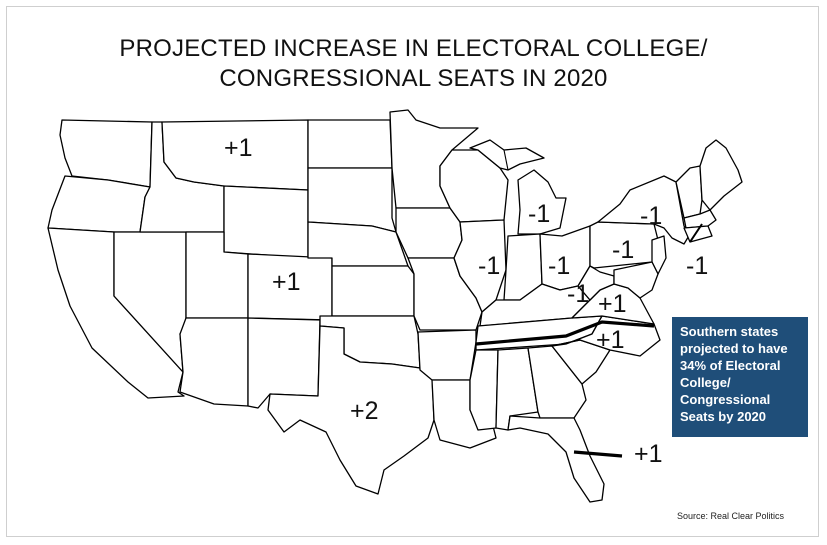 The height and width of the screenshot is (545, 827). What do you see at coordinates (623, 250) in the screenshot?
I see `label-pennsylvania: -1` at bounding box center [623, 250].